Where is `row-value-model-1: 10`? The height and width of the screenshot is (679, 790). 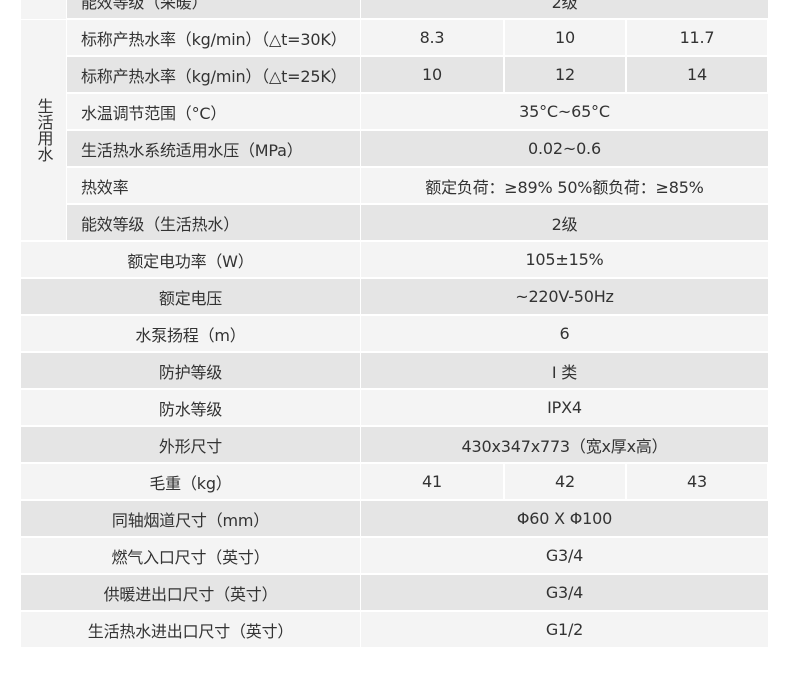
row-value-model-1: 10 is located at coordinates (432, 74).